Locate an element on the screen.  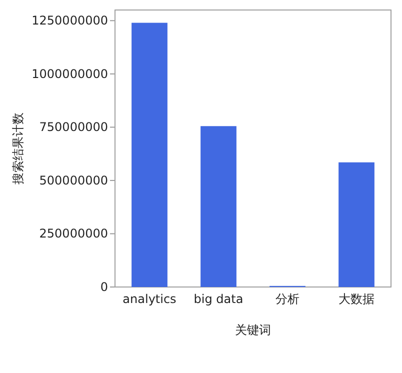
xtick: big data is located at coordinates (219, 299).